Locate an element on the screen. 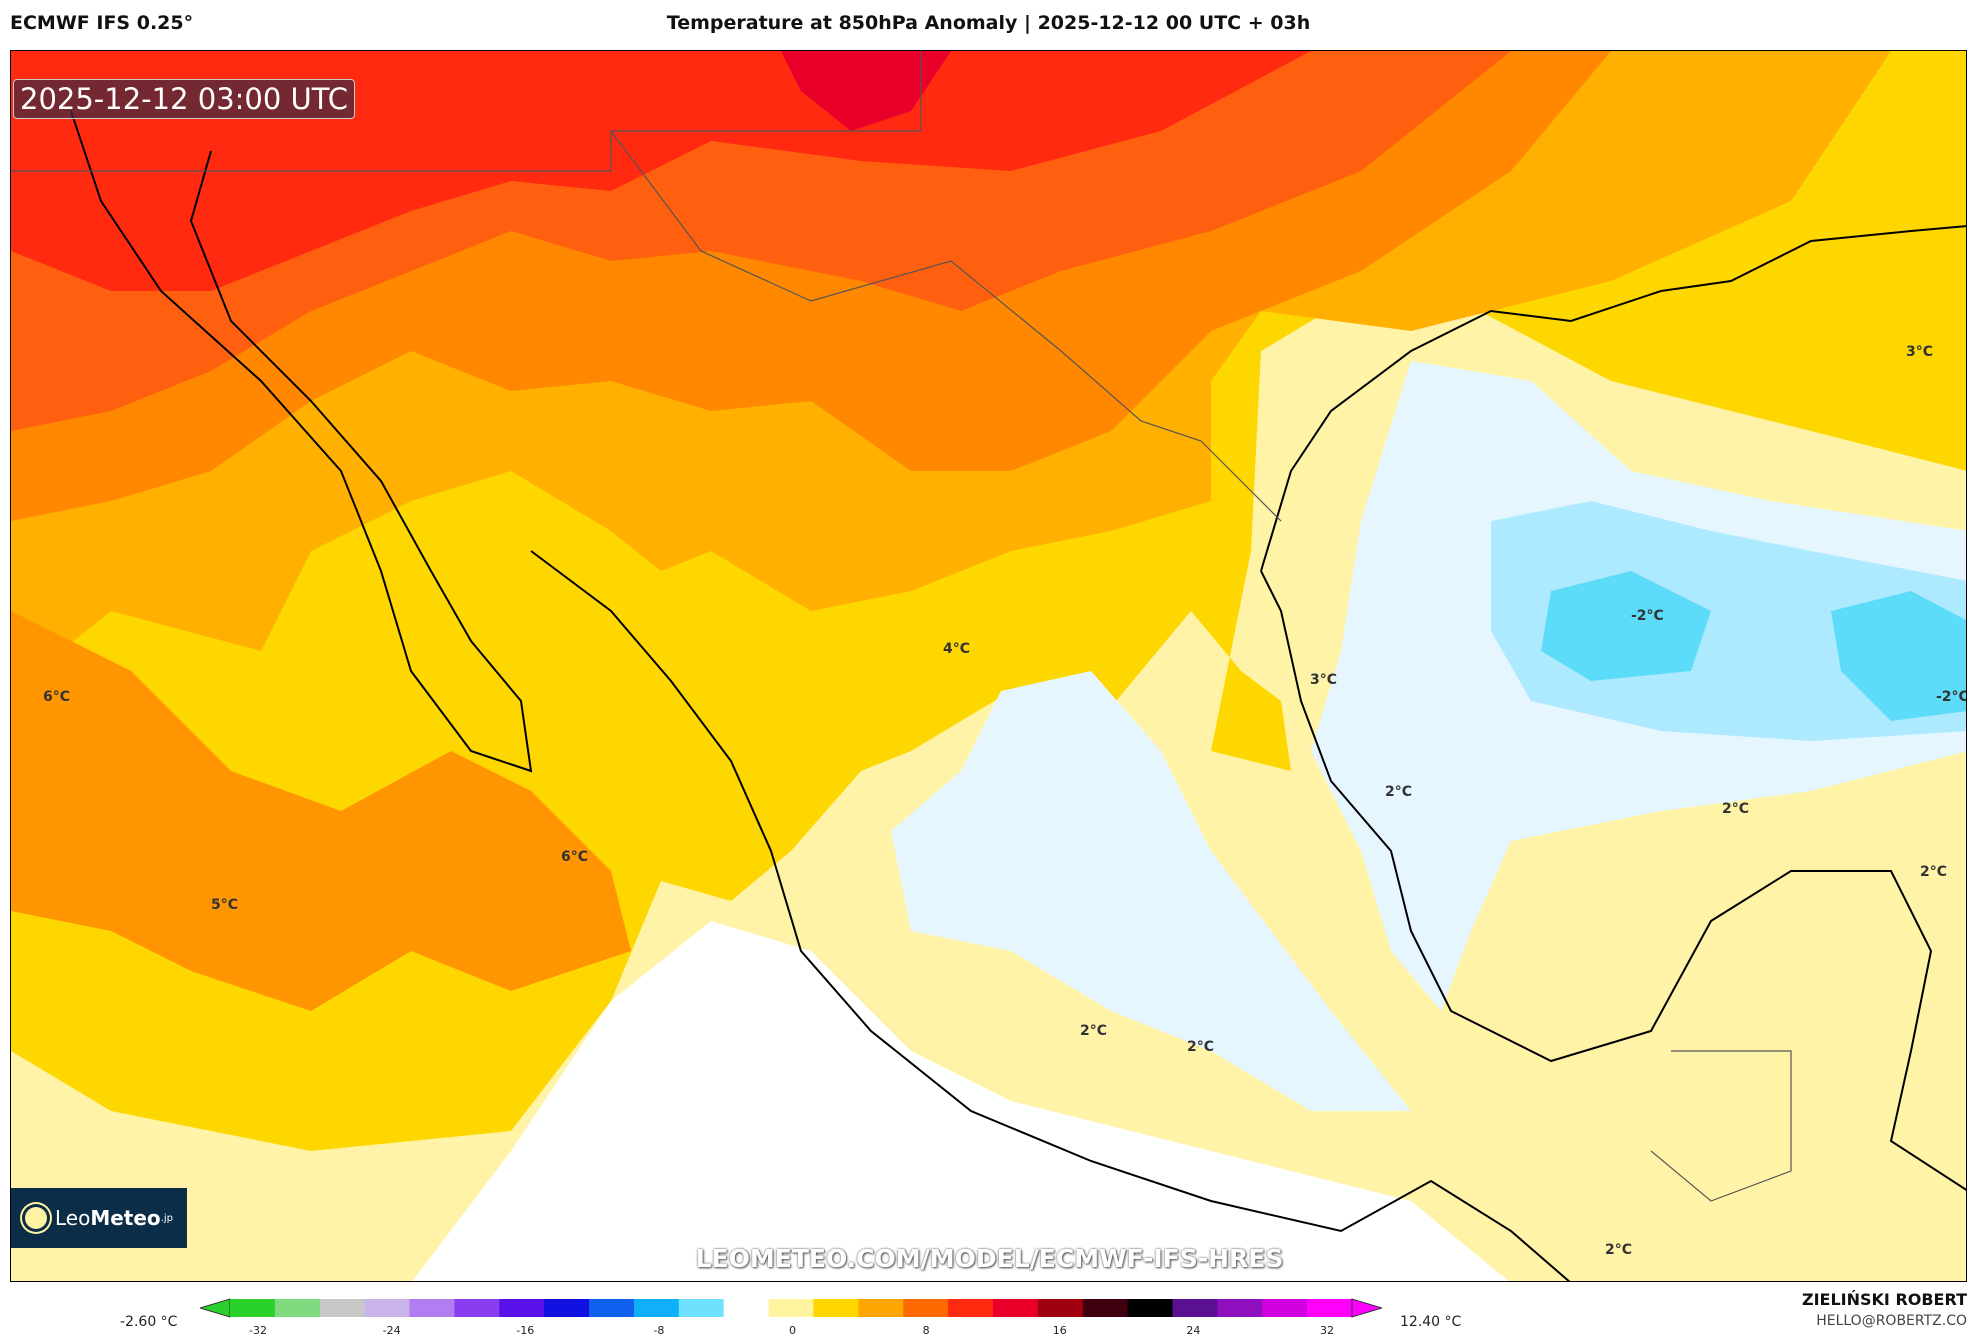 The height and width of the screenshot is (1338, 1977). contour-label: 4°C is located at coordinates (956, 649).